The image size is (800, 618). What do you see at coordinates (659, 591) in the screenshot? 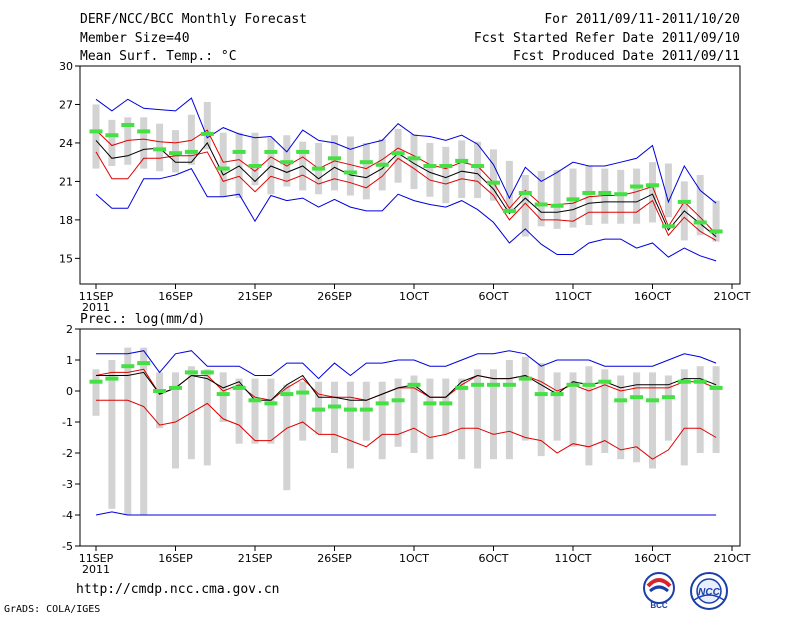
I see `bcc-logo: BCC` at bounding box center [659, 591].